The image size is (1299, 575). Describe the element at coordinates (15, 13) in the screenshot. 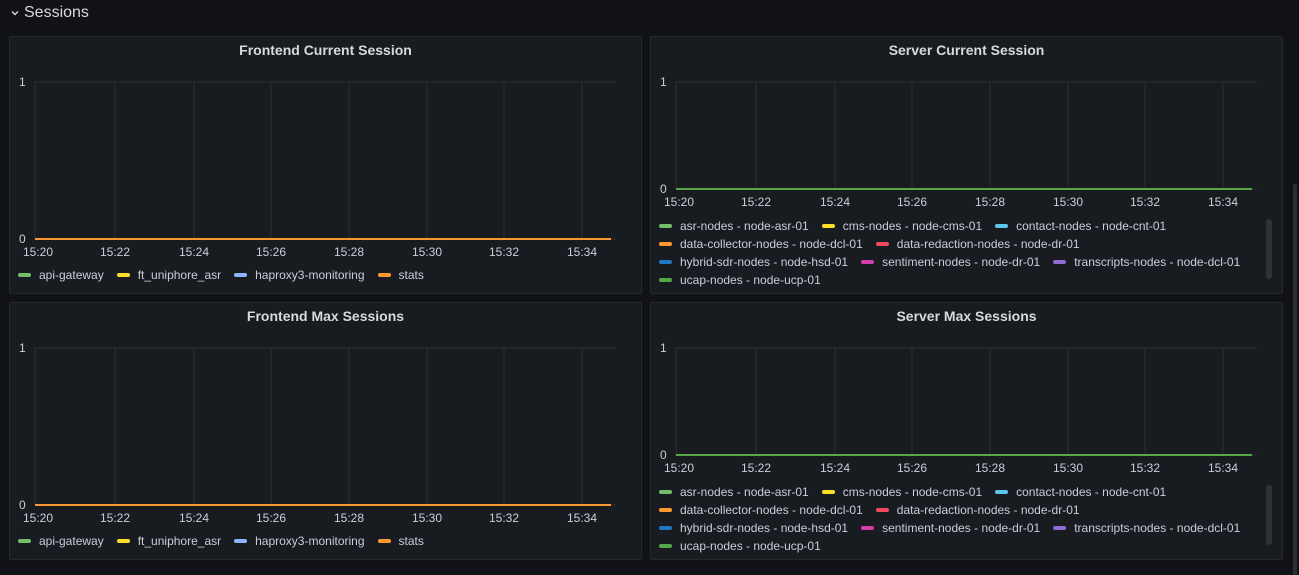

I see `chevron-down-icon` at that location.